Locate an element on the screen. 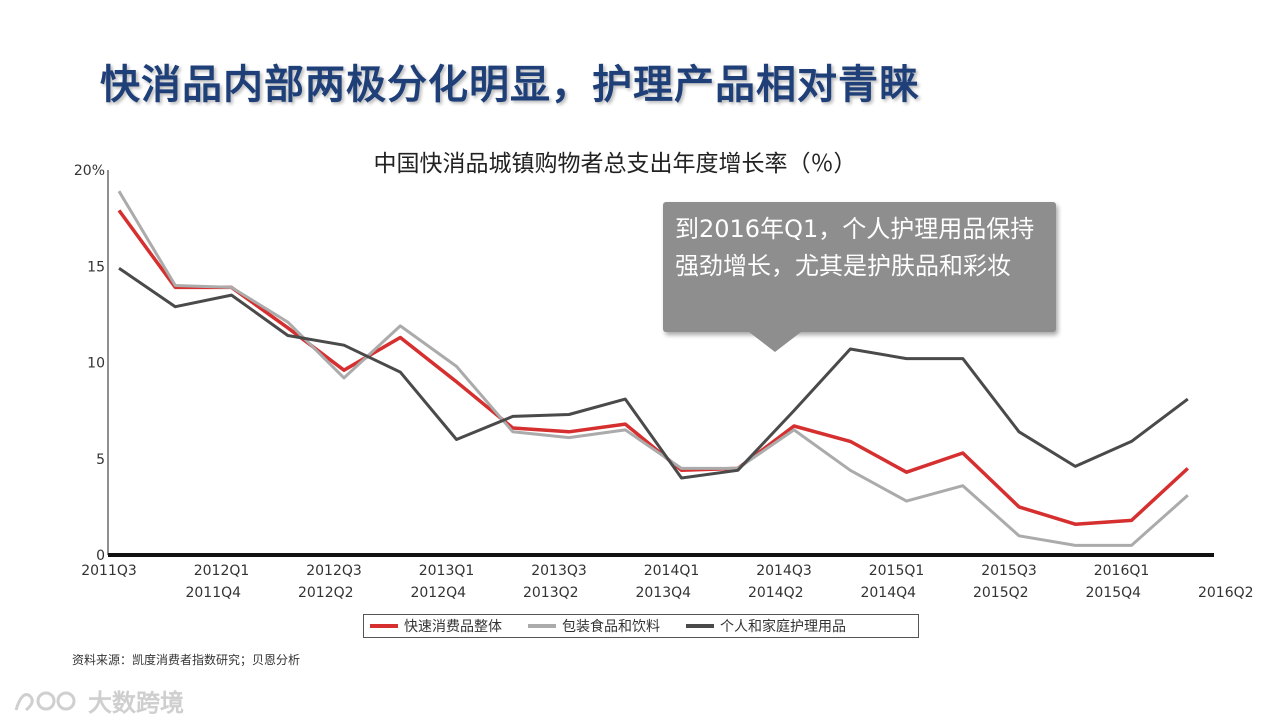 Image resolution: width=1280 pixels, height=720 pixels. x-tick-label: 2015Q2 is located at coordinates (1001, 593).